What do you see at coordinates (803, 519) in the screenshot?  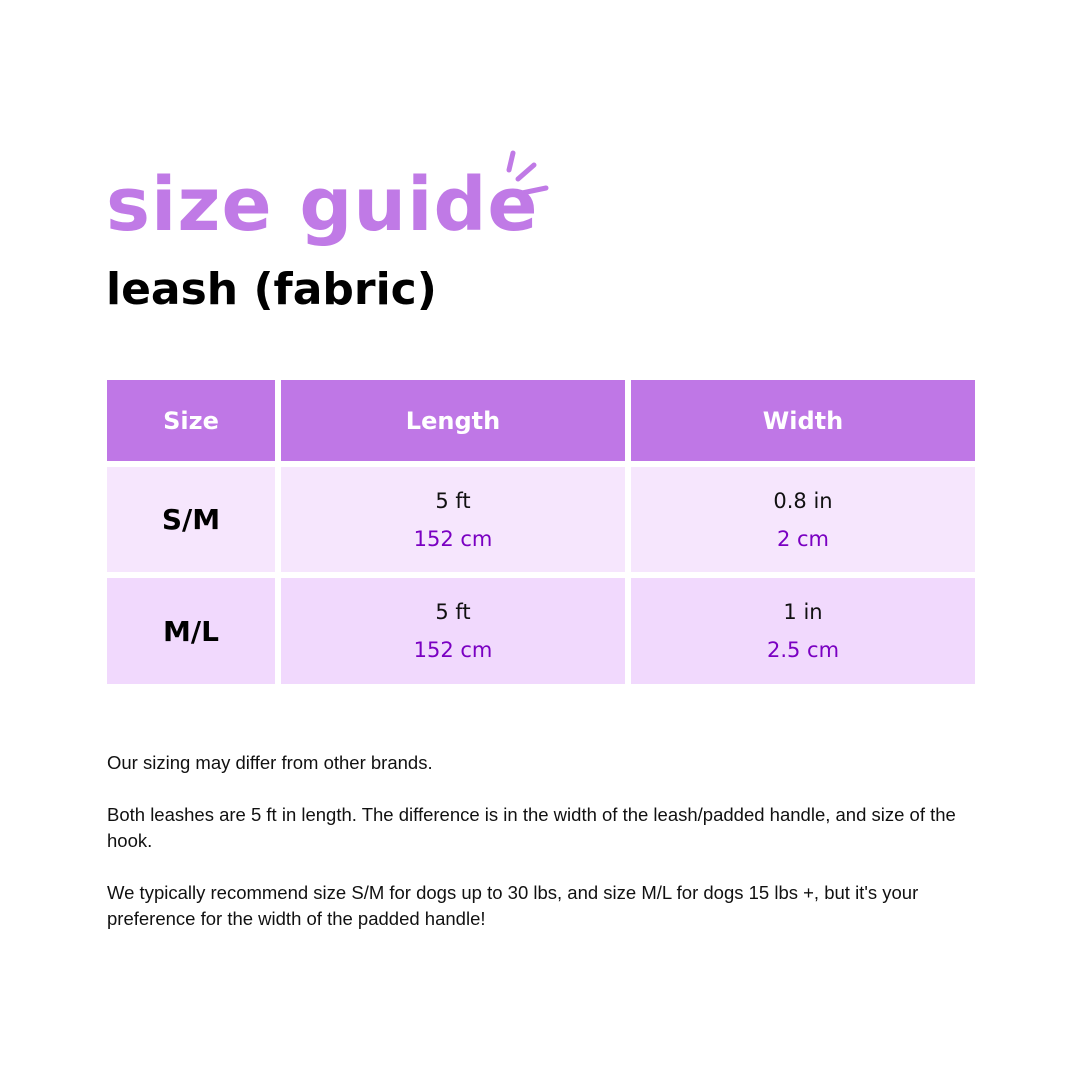 I see `width-cell: 0.8 in 2 cm` at bounding box center [803, 519].